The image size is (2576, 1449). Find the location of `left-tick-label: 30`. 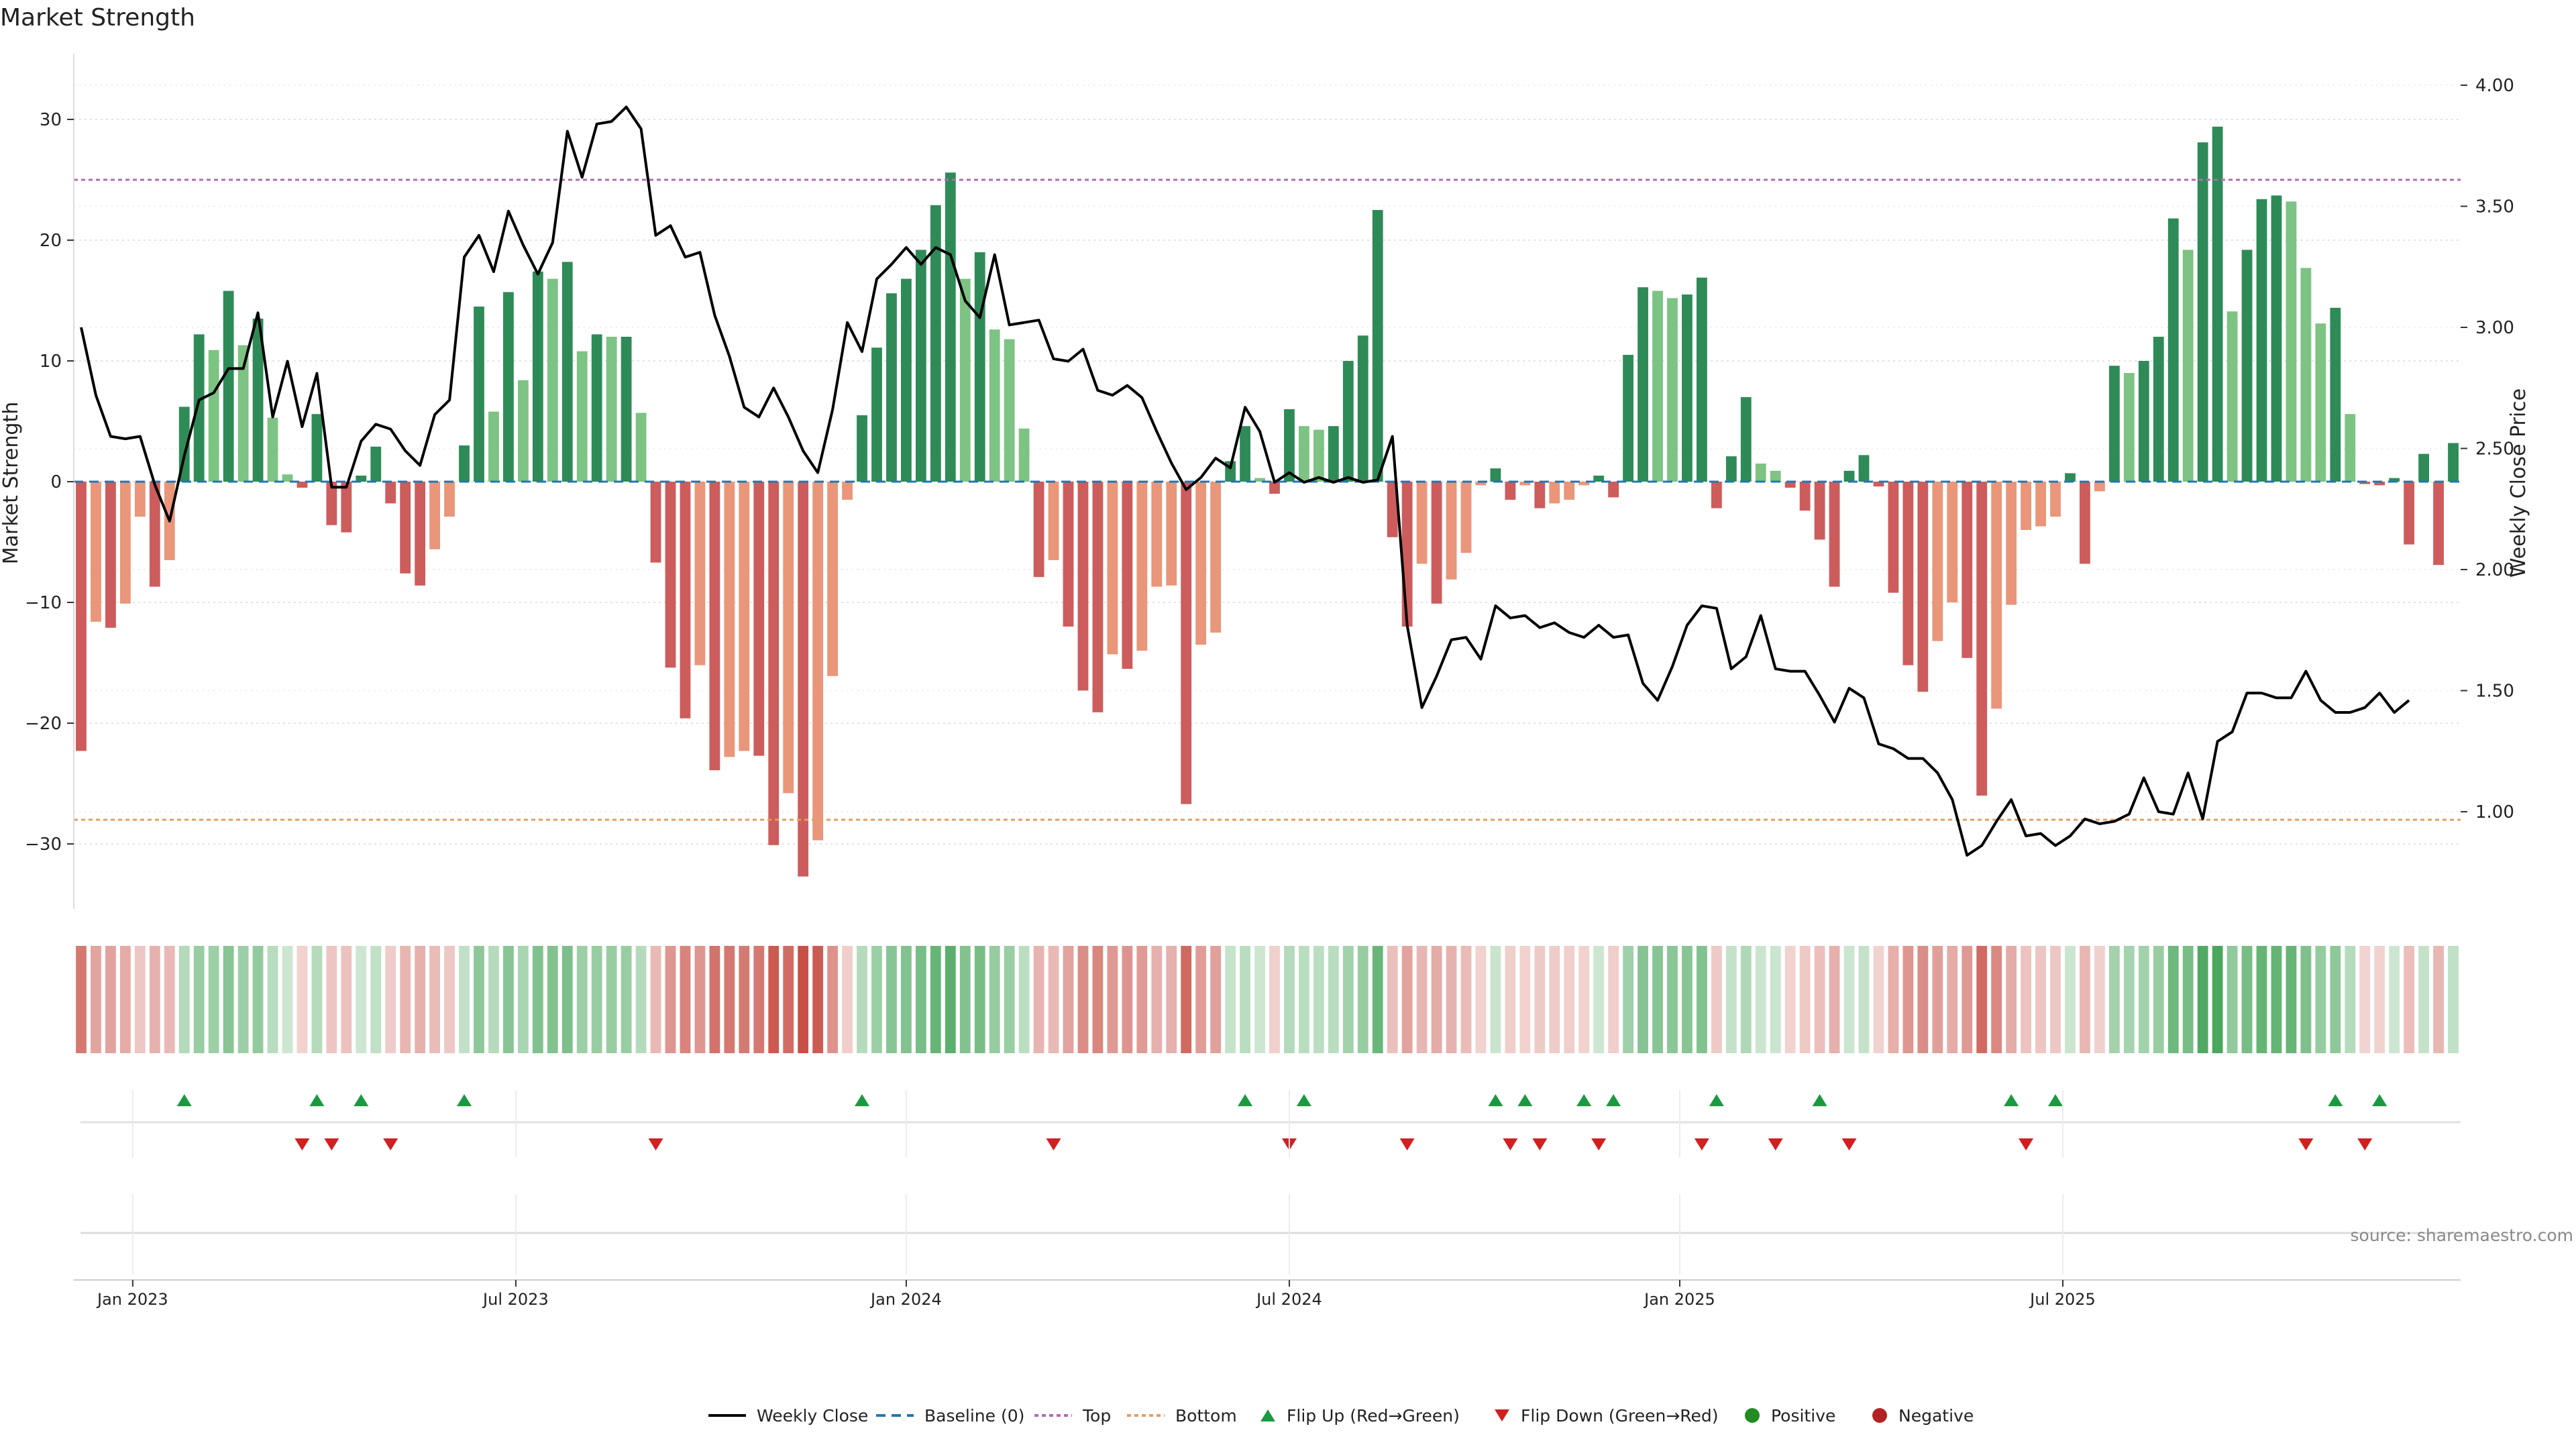

left-tick-label: 30 is located at coordinates (51, 120).